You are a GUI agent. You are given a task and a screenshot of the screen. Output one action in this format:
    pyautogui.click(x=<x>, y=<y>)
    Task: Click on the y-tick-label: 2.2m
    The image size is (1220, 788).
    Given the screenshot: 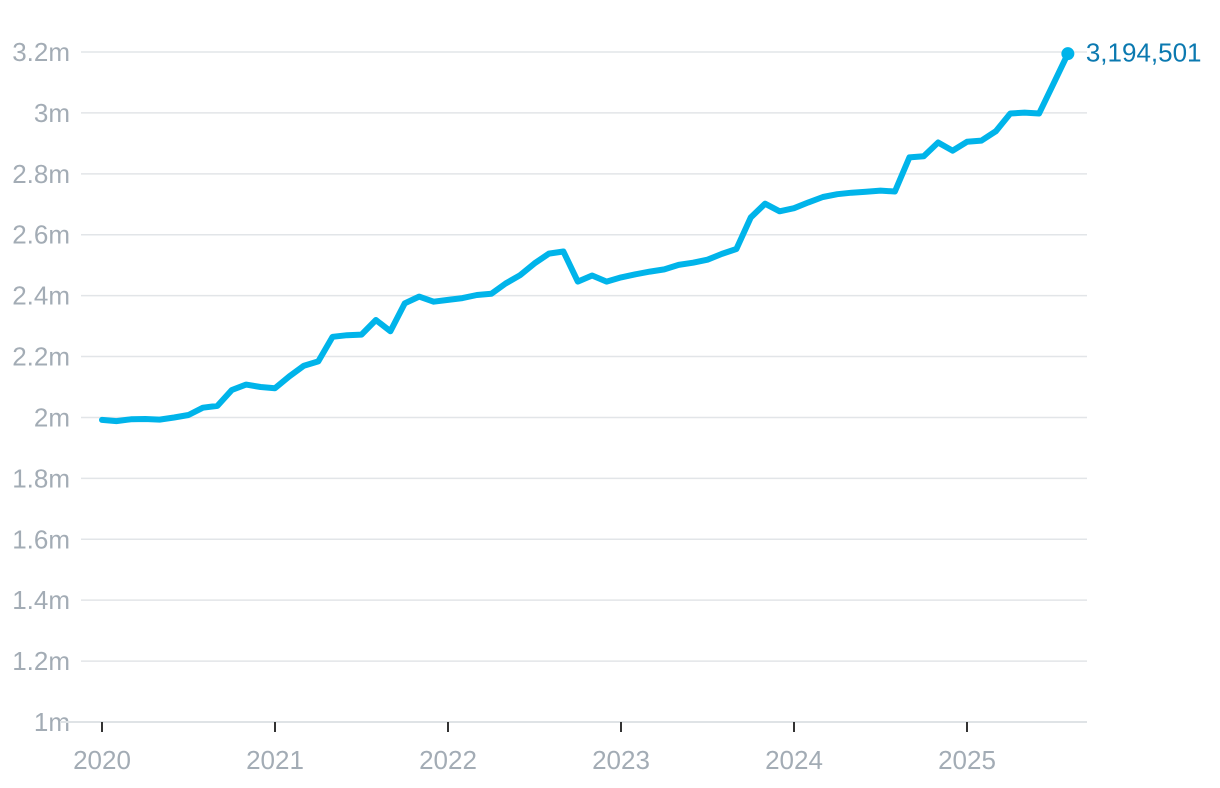 What is the action you would take?
    pyautogui.click(x=41, y=357)
    